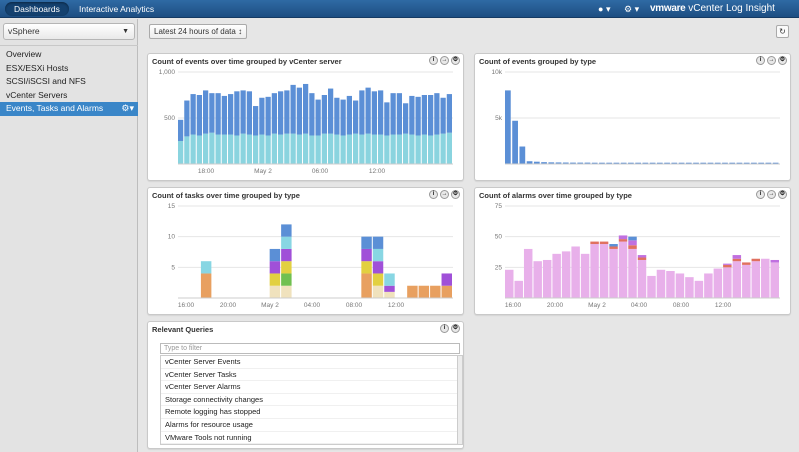  I want to click on sidebar-item-events-tasks-alarms: Events, Tasks and Alarms ⚙▾, so click(69, 109).